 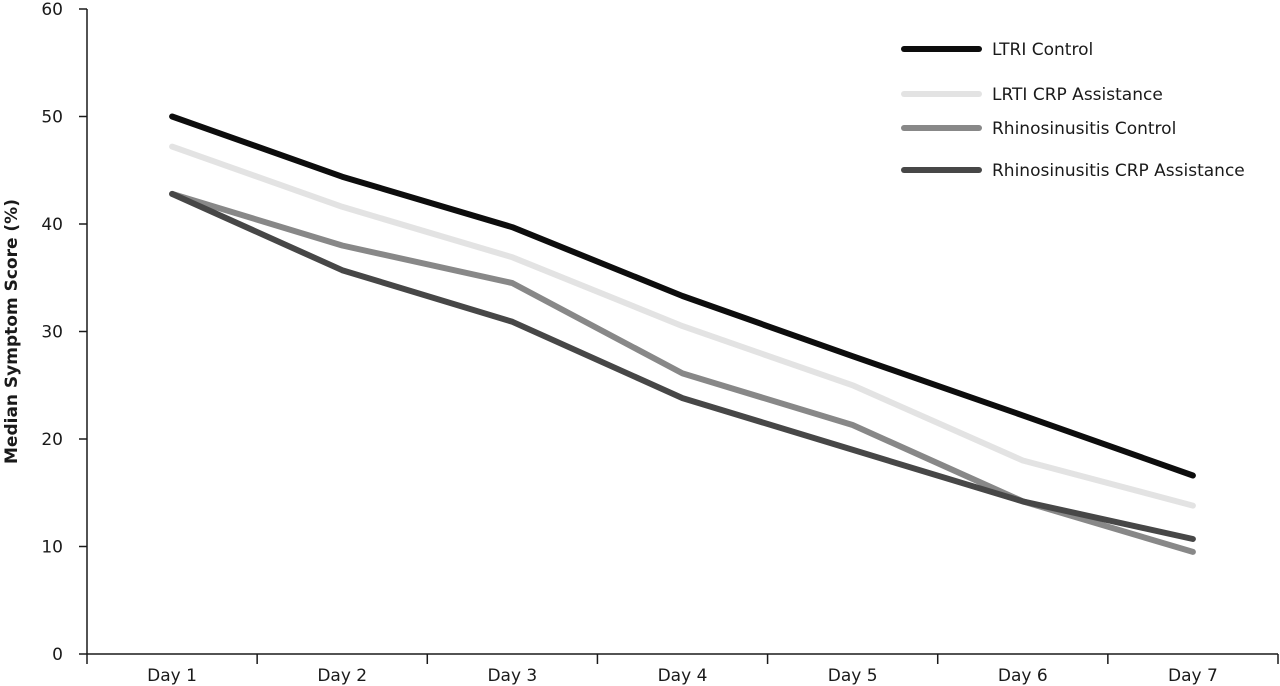 I want to click on x-tick-label: Day 1, so click(x=172, y=676).